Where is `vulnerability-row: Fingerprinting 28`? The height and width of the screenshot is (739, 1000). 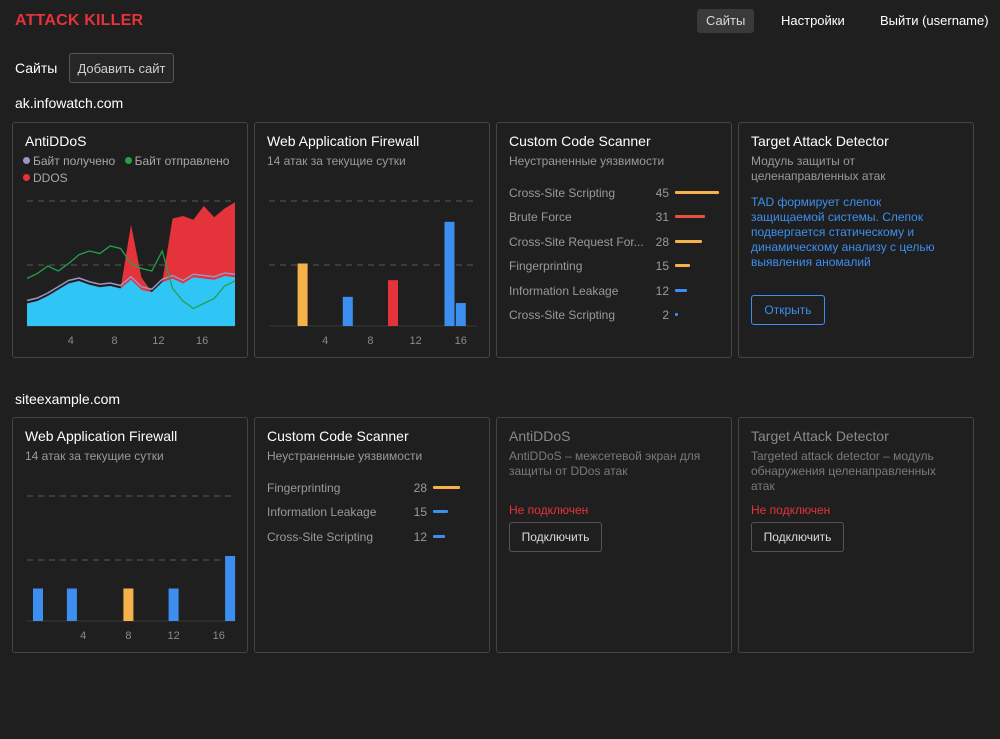 vulnerability-row: Fingerprinting 28 is located at coordinates (374, 488).